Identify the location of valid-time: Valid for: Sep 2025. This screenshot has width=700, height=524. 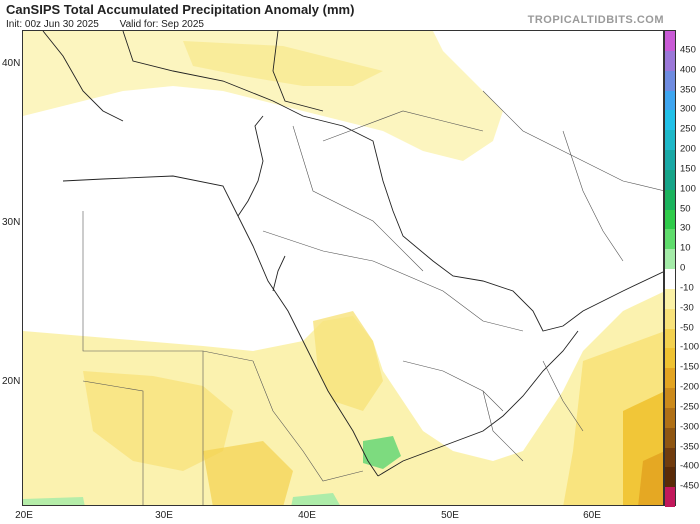
(161, 24).